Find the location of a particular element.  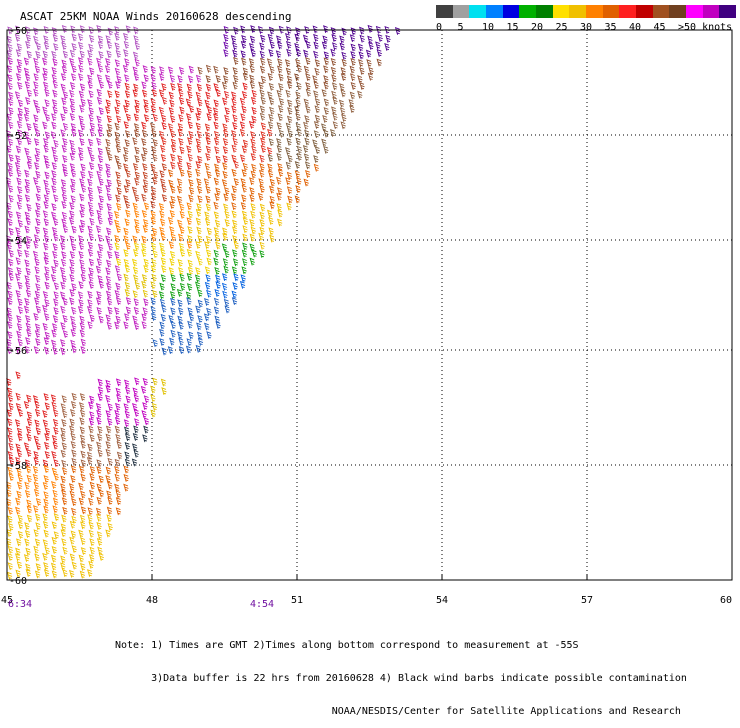

lon-label: 60 is located at coordinates (726, 600).